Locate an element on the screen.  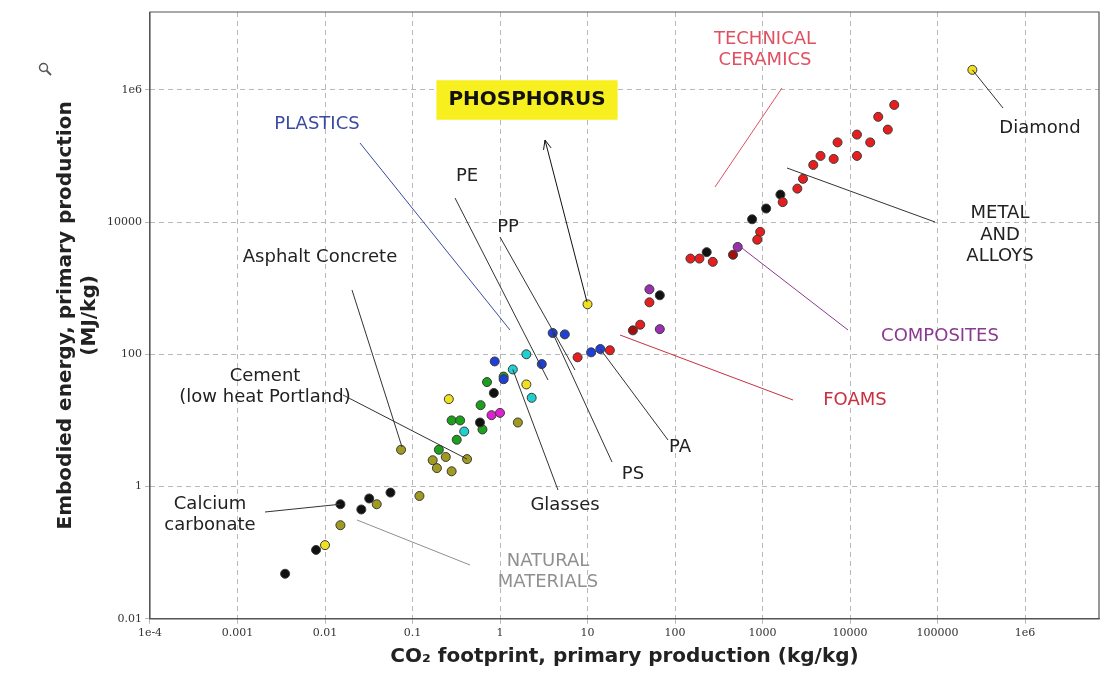
x-tick-label: 100000 is located at coordinates (937, 633).